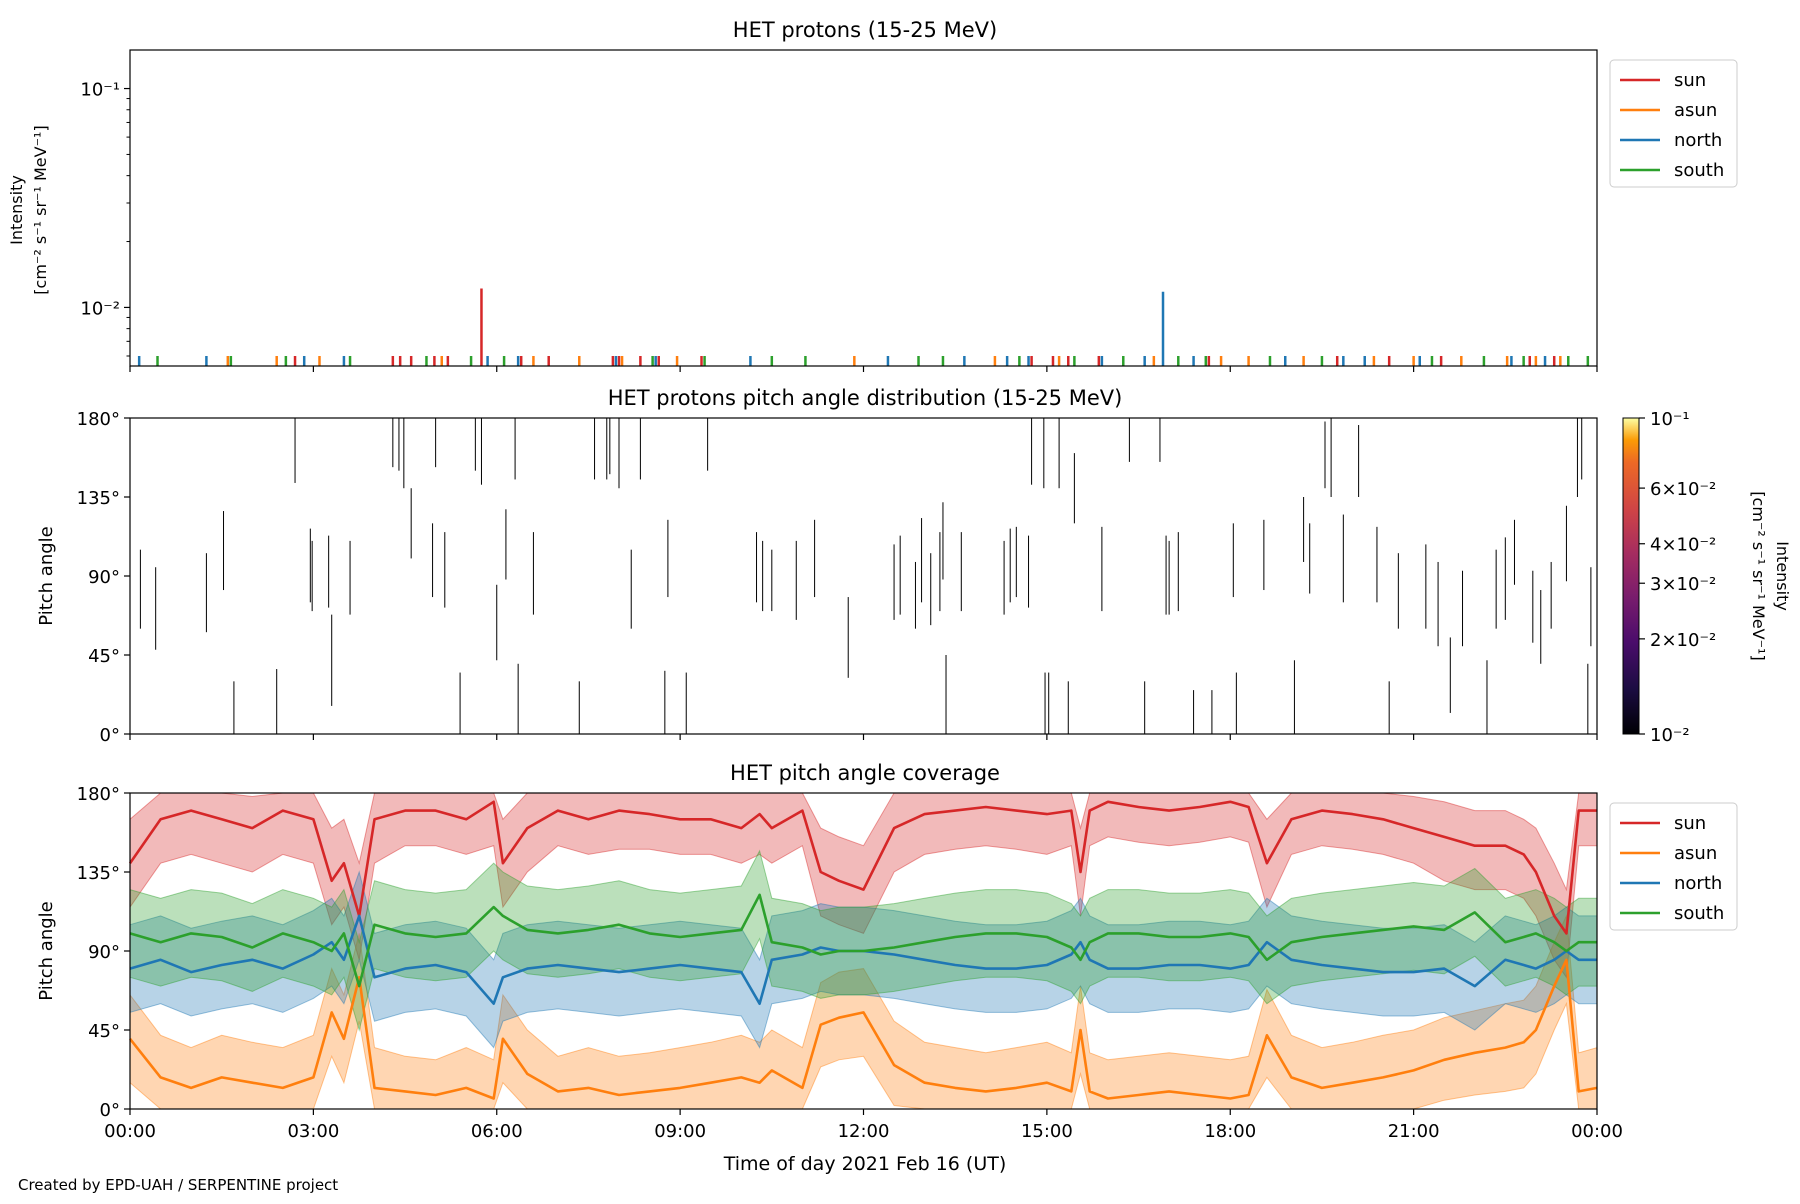 This screenshot has width=1800, height=1204. I want to click on intensity-x-ticks, so click(863, 369).